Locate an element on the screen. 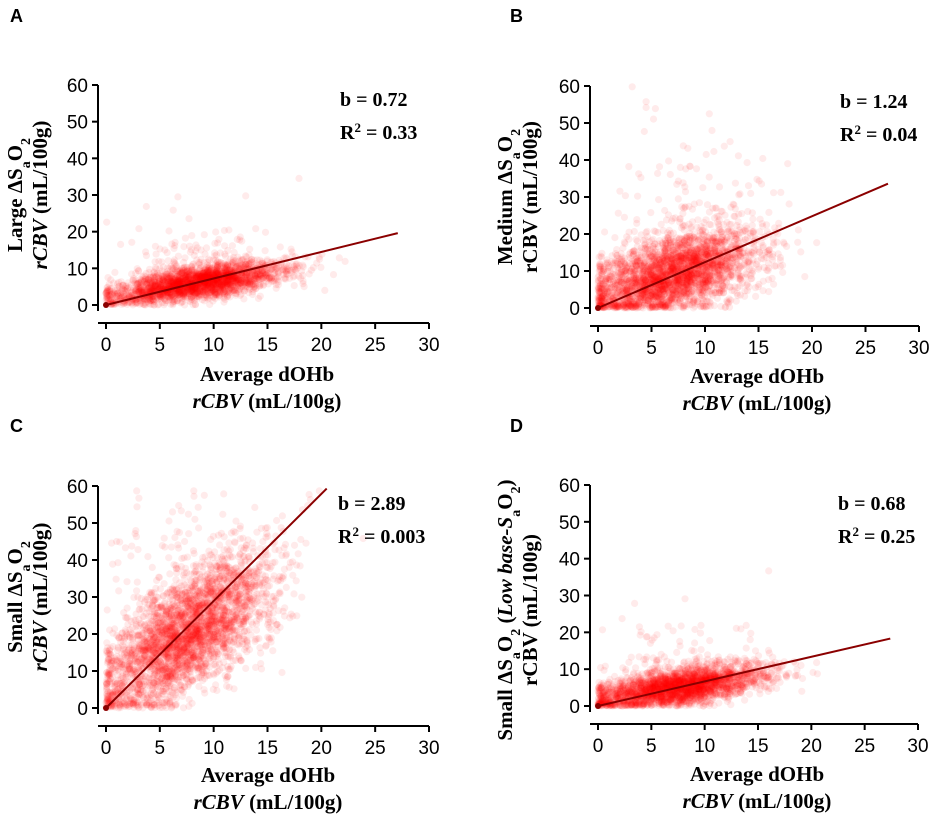 The height and width of the screenshot is (817, 935). x-tick-label: 30 is located at coordinates (428, 345).